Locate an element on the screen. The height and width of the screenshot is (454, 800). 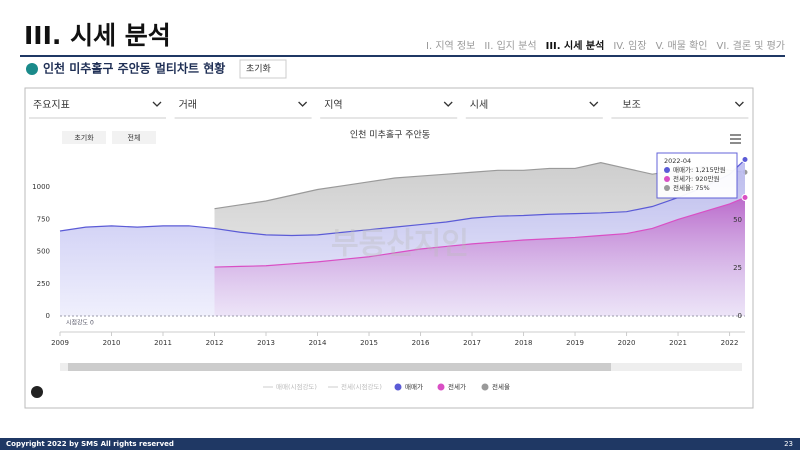
tooltip-line: 전세가: 920만원 is located at coordinates (696, 178).